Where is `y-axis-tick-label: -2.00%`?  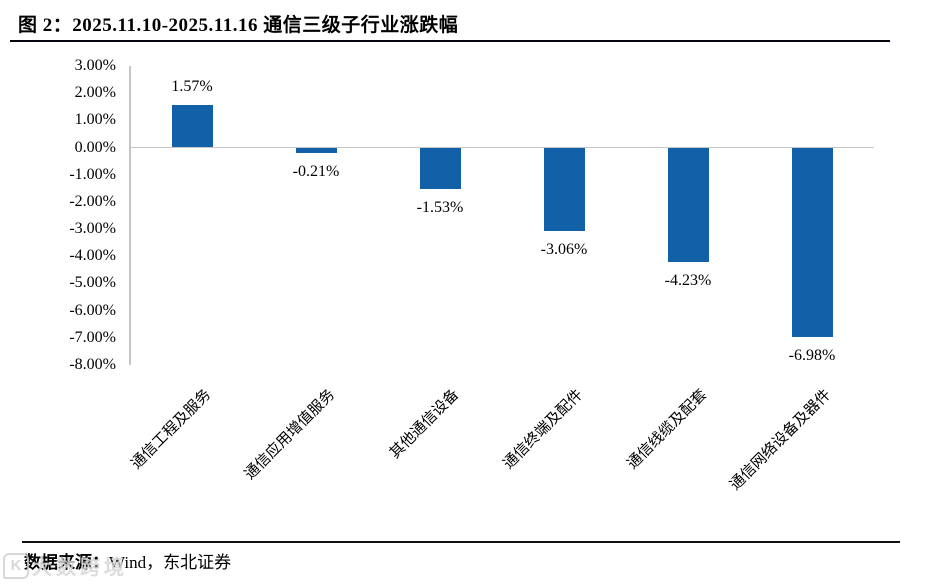 y-axis-tick-label: -2.00% is located at coordinates (92, 201).